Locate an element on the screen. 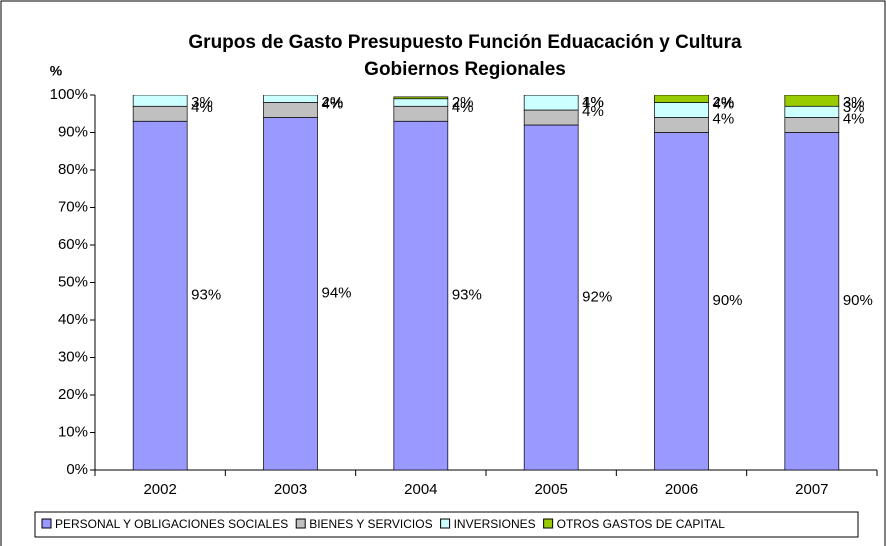 The height and width of the screenshot is (546, 886). x-tick-label: 2004 is located at coordinates (420, 489).